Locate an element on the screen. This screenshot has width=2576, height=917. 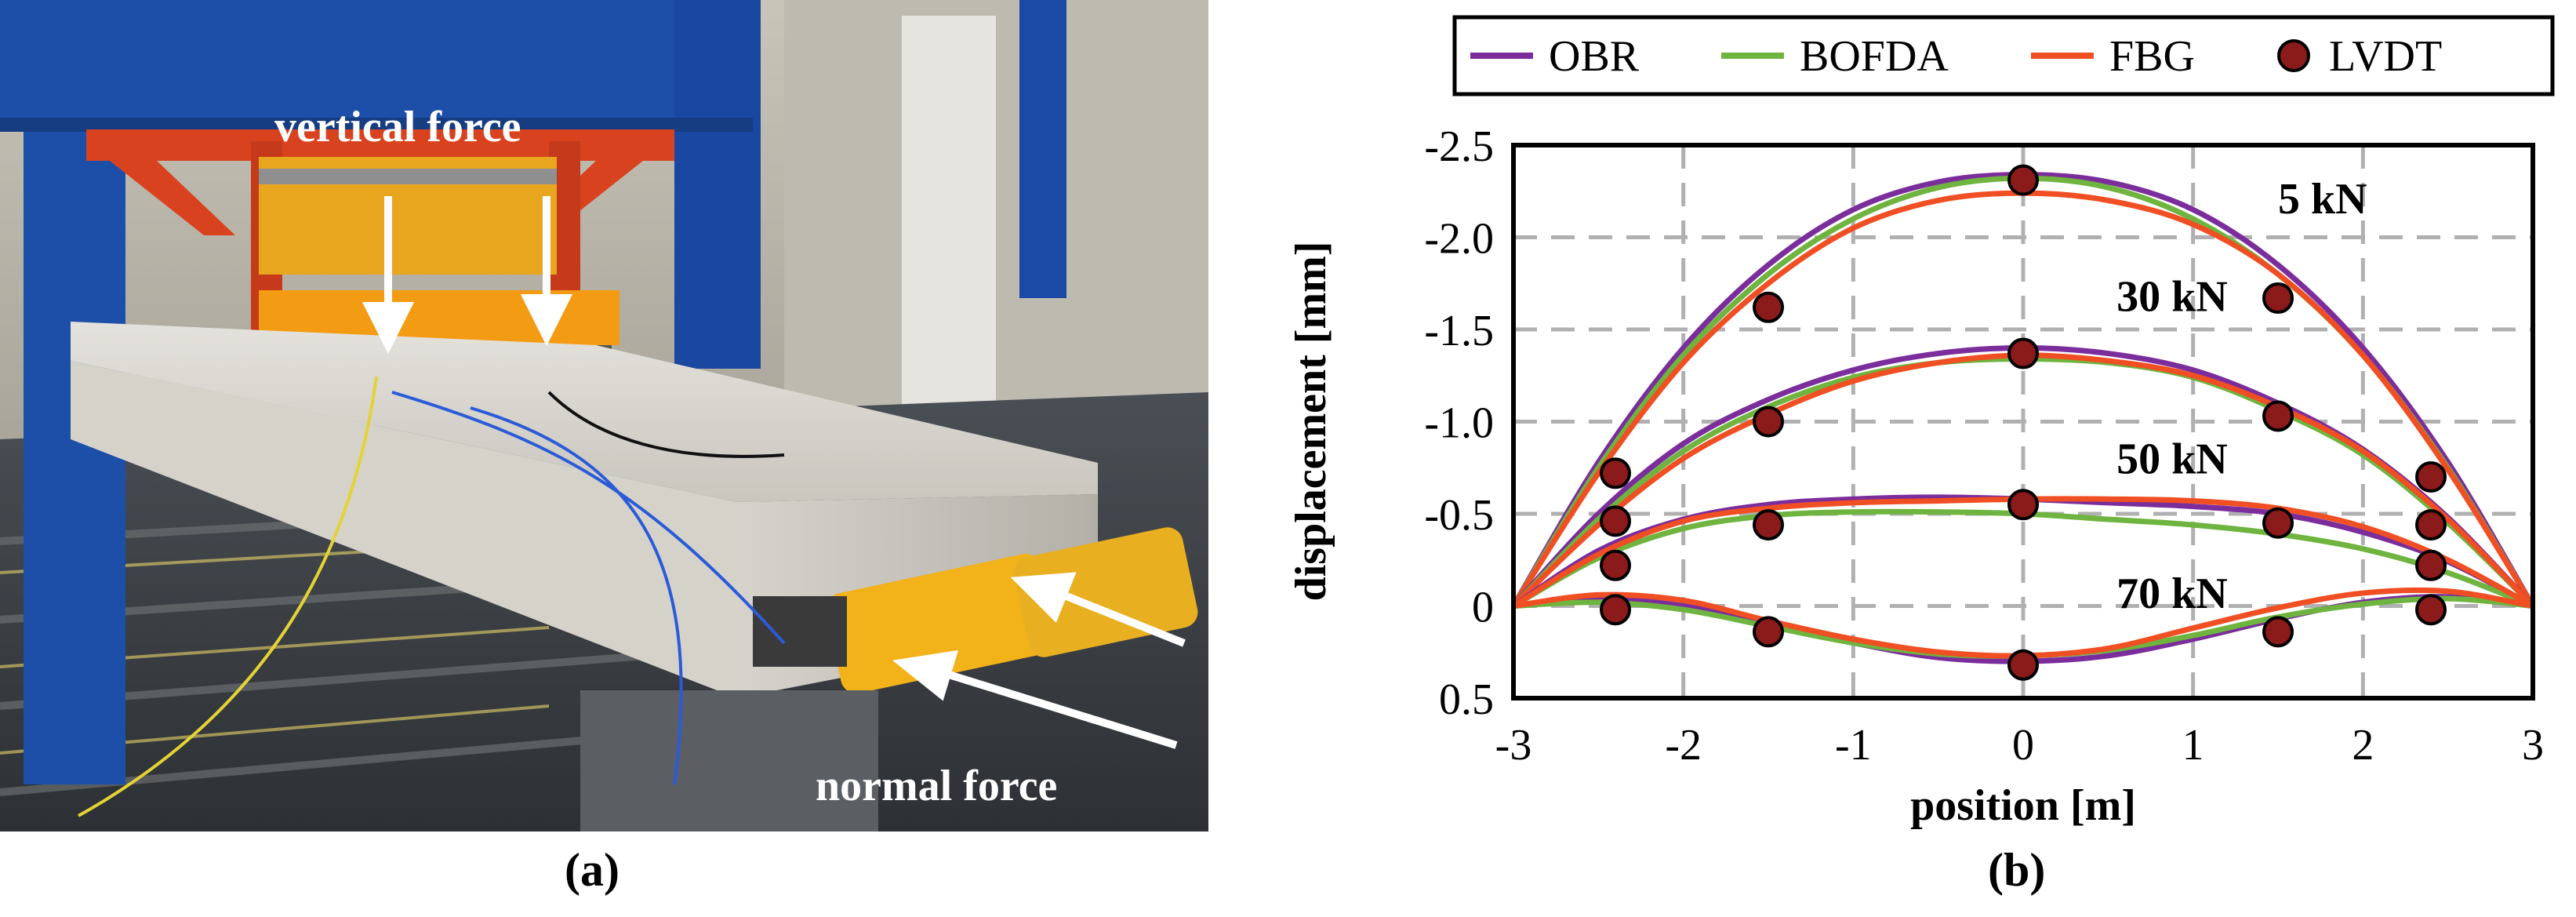
y-axis-label: displacement [mm] is located at coordinates (1311, 422).